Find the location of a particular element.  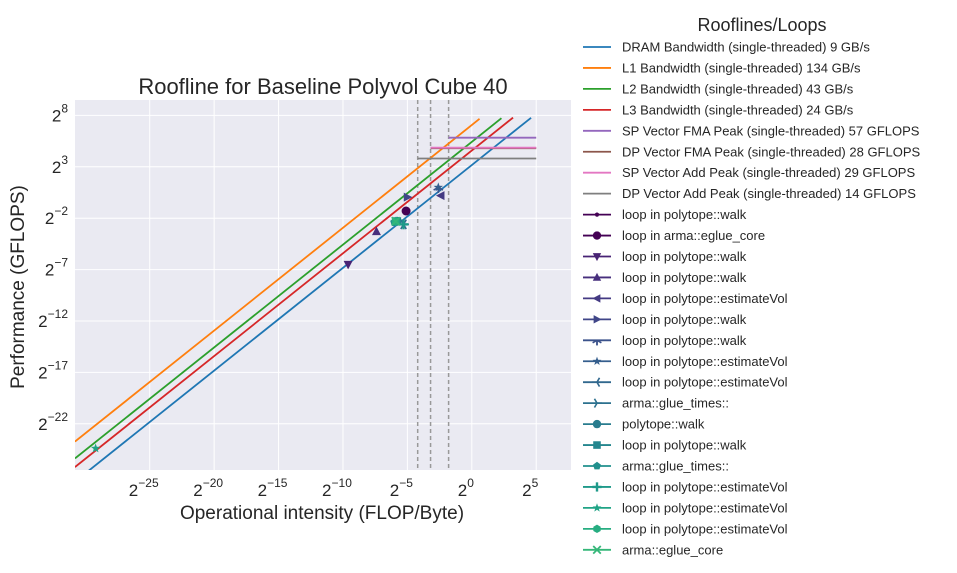

y-tick-label: 28 is located at coordinates (60, 113).